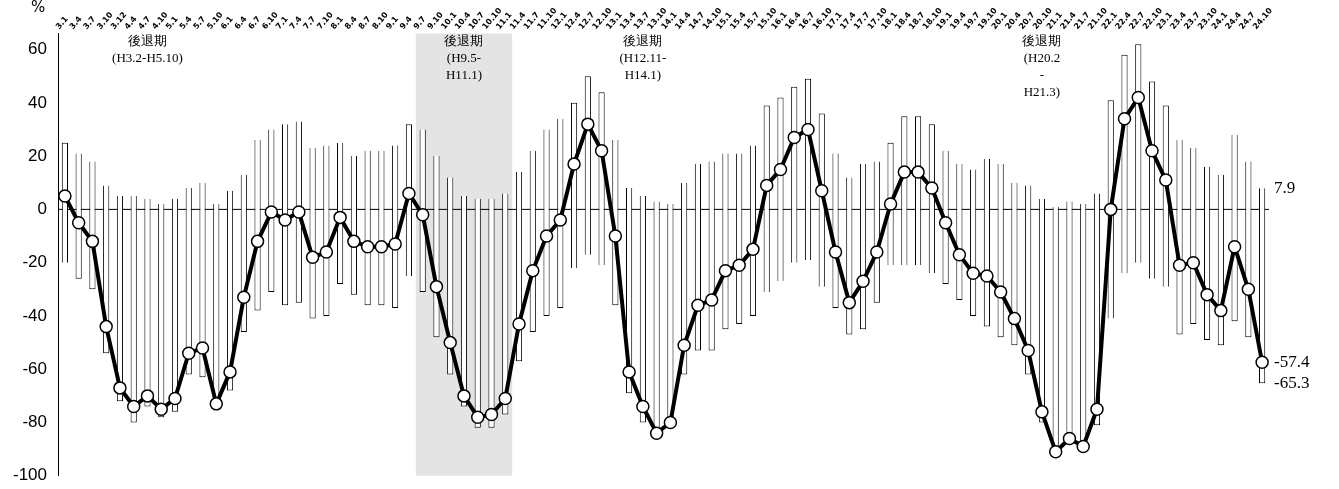 This screenshot has height=489, width=1339. What do you see at coordinates (38, 155) in the screenshot?
I see `y-tick-label: 20` at bounding box center [38, 155].